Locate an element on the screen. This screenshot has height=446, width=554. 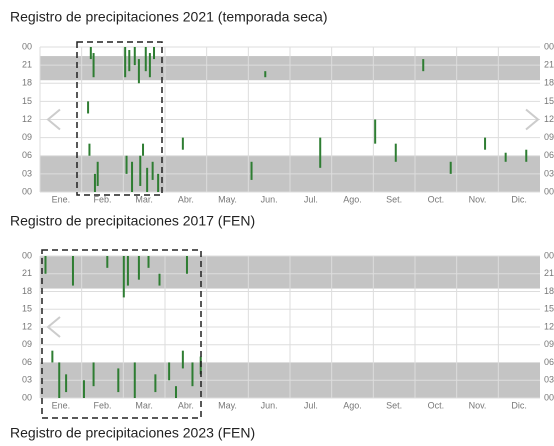
y-tick-label-right: 09 is located at coordinates (549, 137).